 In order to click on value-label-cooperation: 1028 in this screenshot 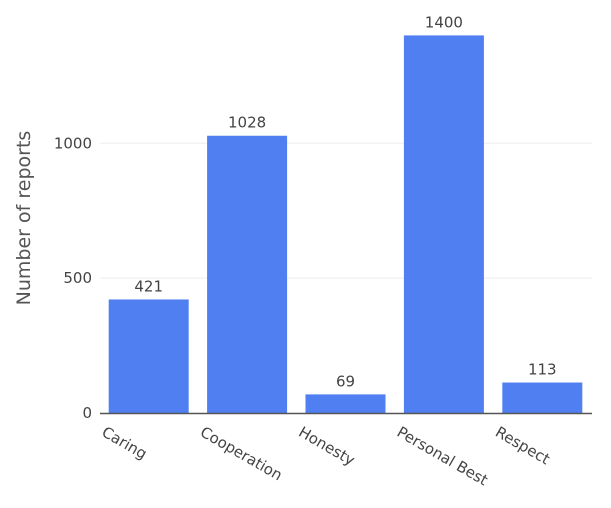, I will do `click(247, 123)`.